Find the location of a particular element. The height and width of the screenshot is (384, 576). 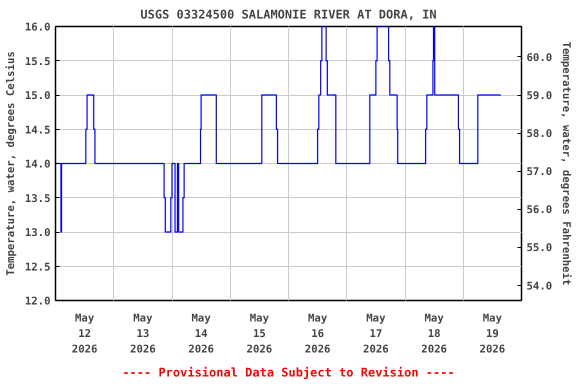

y-tick-label: 15.5 is located at coordinates (37, 61).